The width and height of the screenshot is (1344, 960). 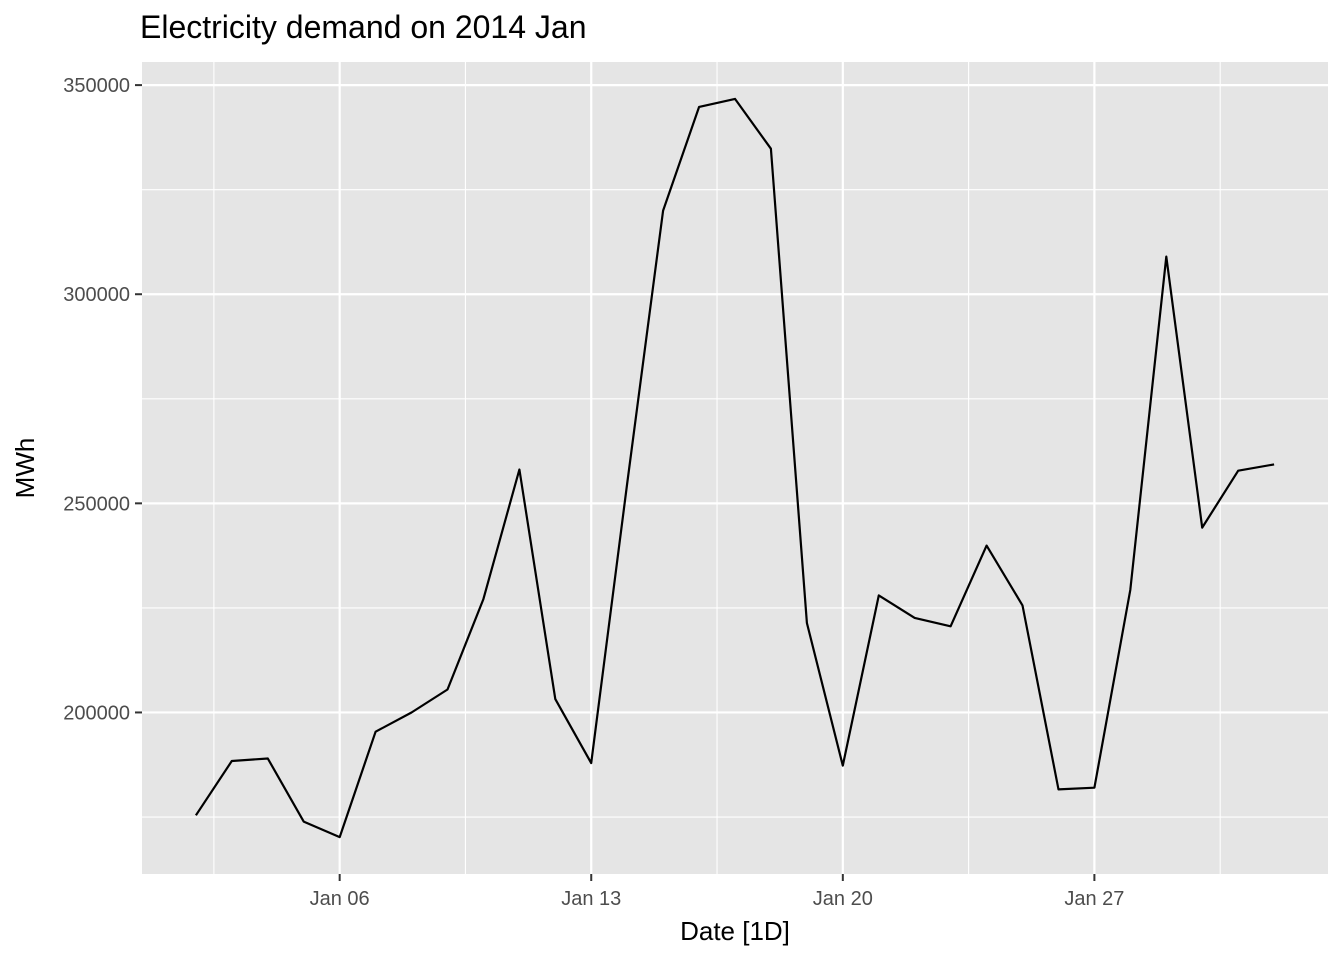 I want to click on x-tick-label: Jan 06, so click(x=340, y=899).